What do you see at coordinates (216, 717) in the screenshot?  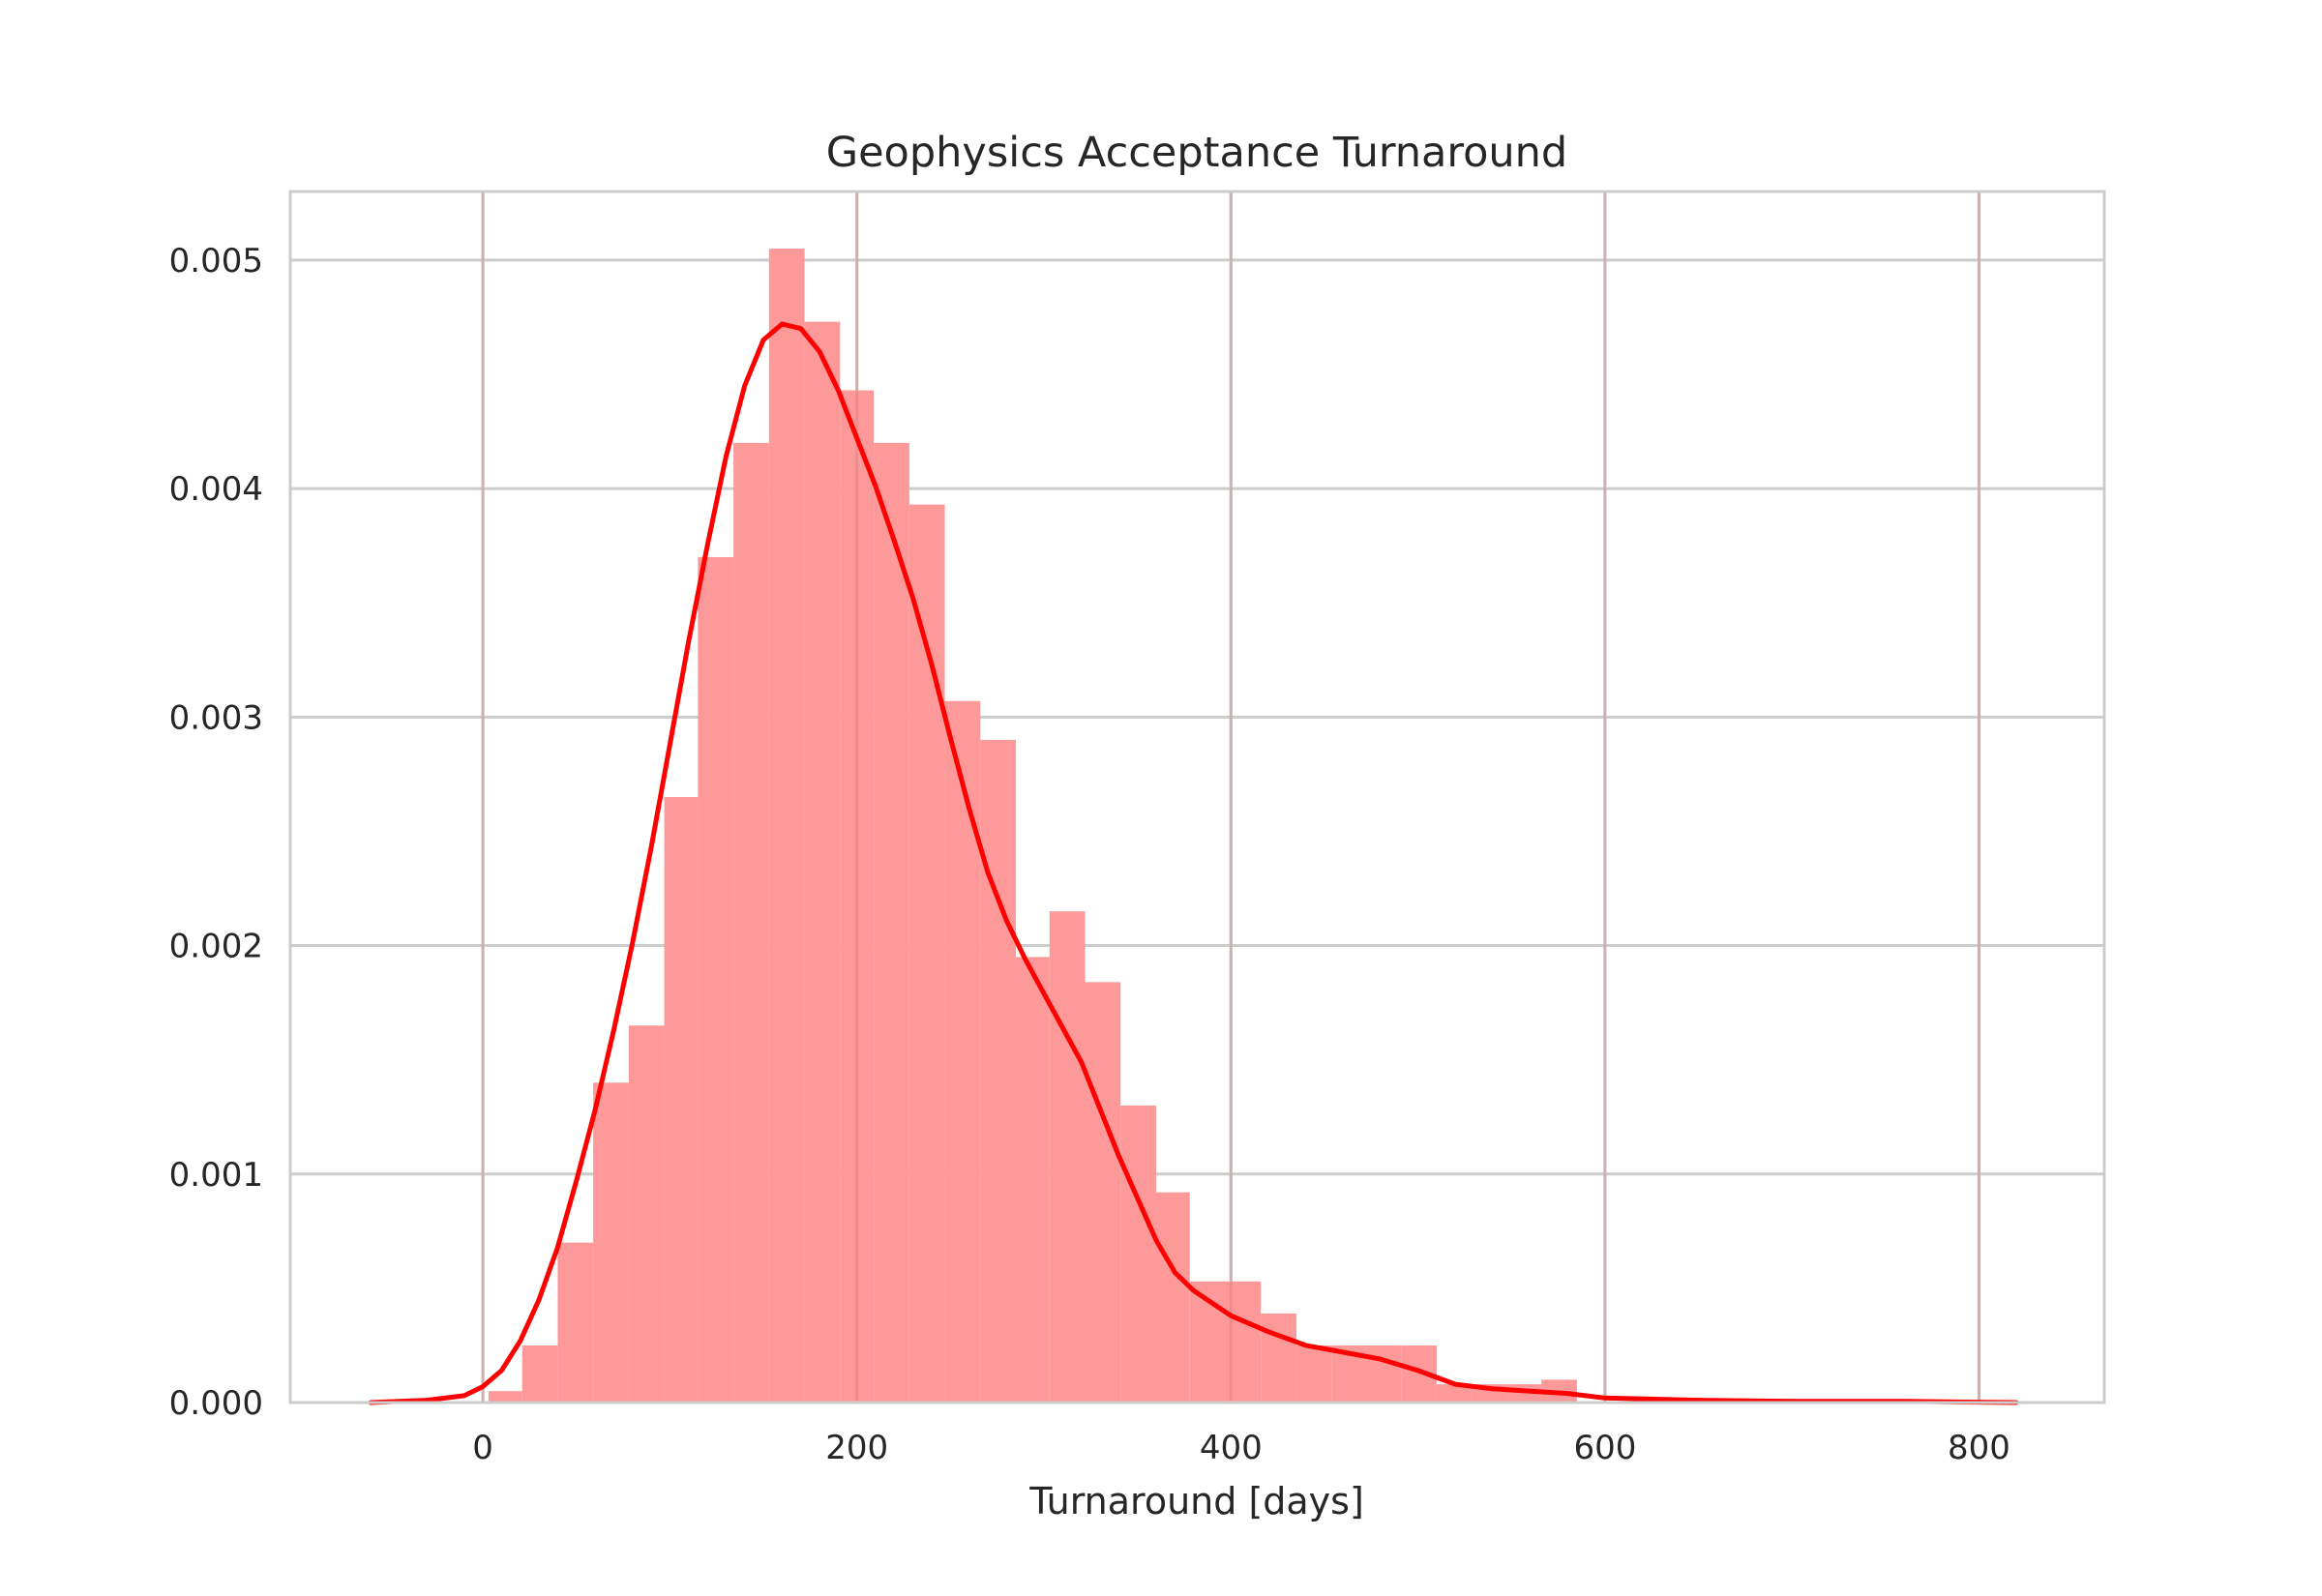 I see `y-tick-label: 0.003` at bounding box center [216, 717].